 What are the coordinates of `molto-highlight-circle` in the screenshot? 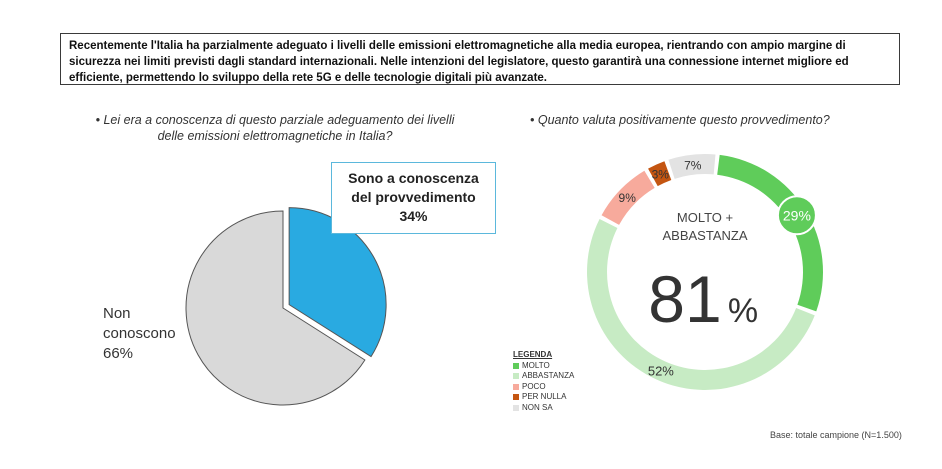 It's located at (796, 215).